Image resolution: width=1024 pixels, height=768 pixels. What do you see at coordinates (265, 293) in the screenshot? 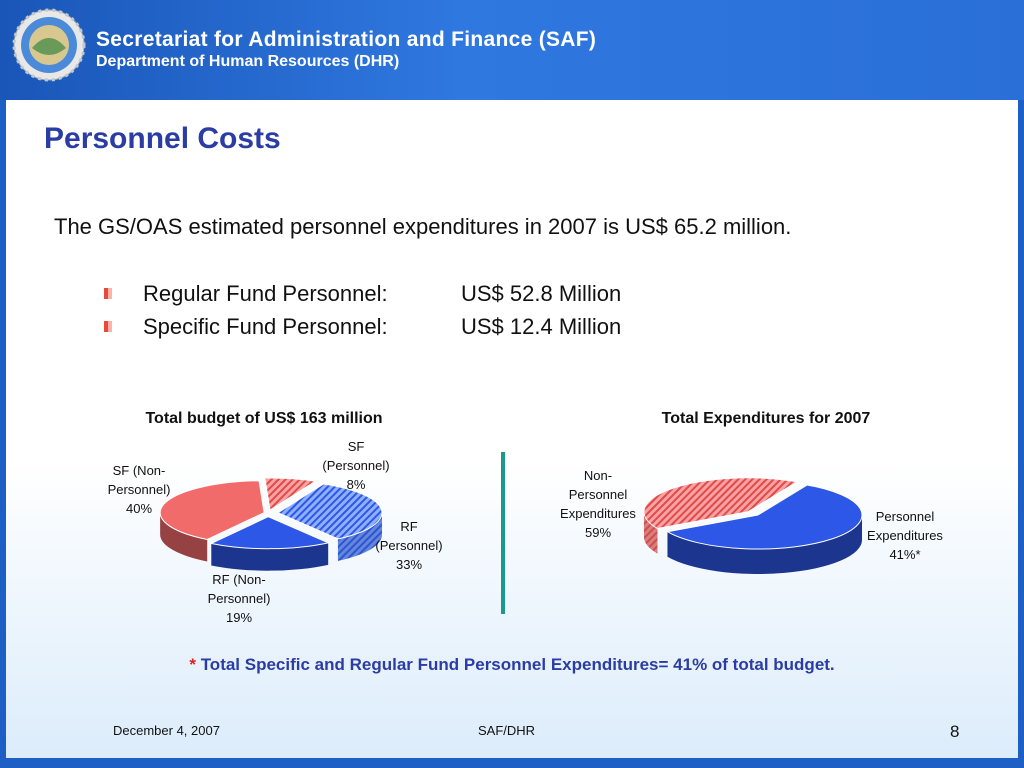
I see `bullet-label: Regular Fund Personnel:` at bounding box center [265, 293].